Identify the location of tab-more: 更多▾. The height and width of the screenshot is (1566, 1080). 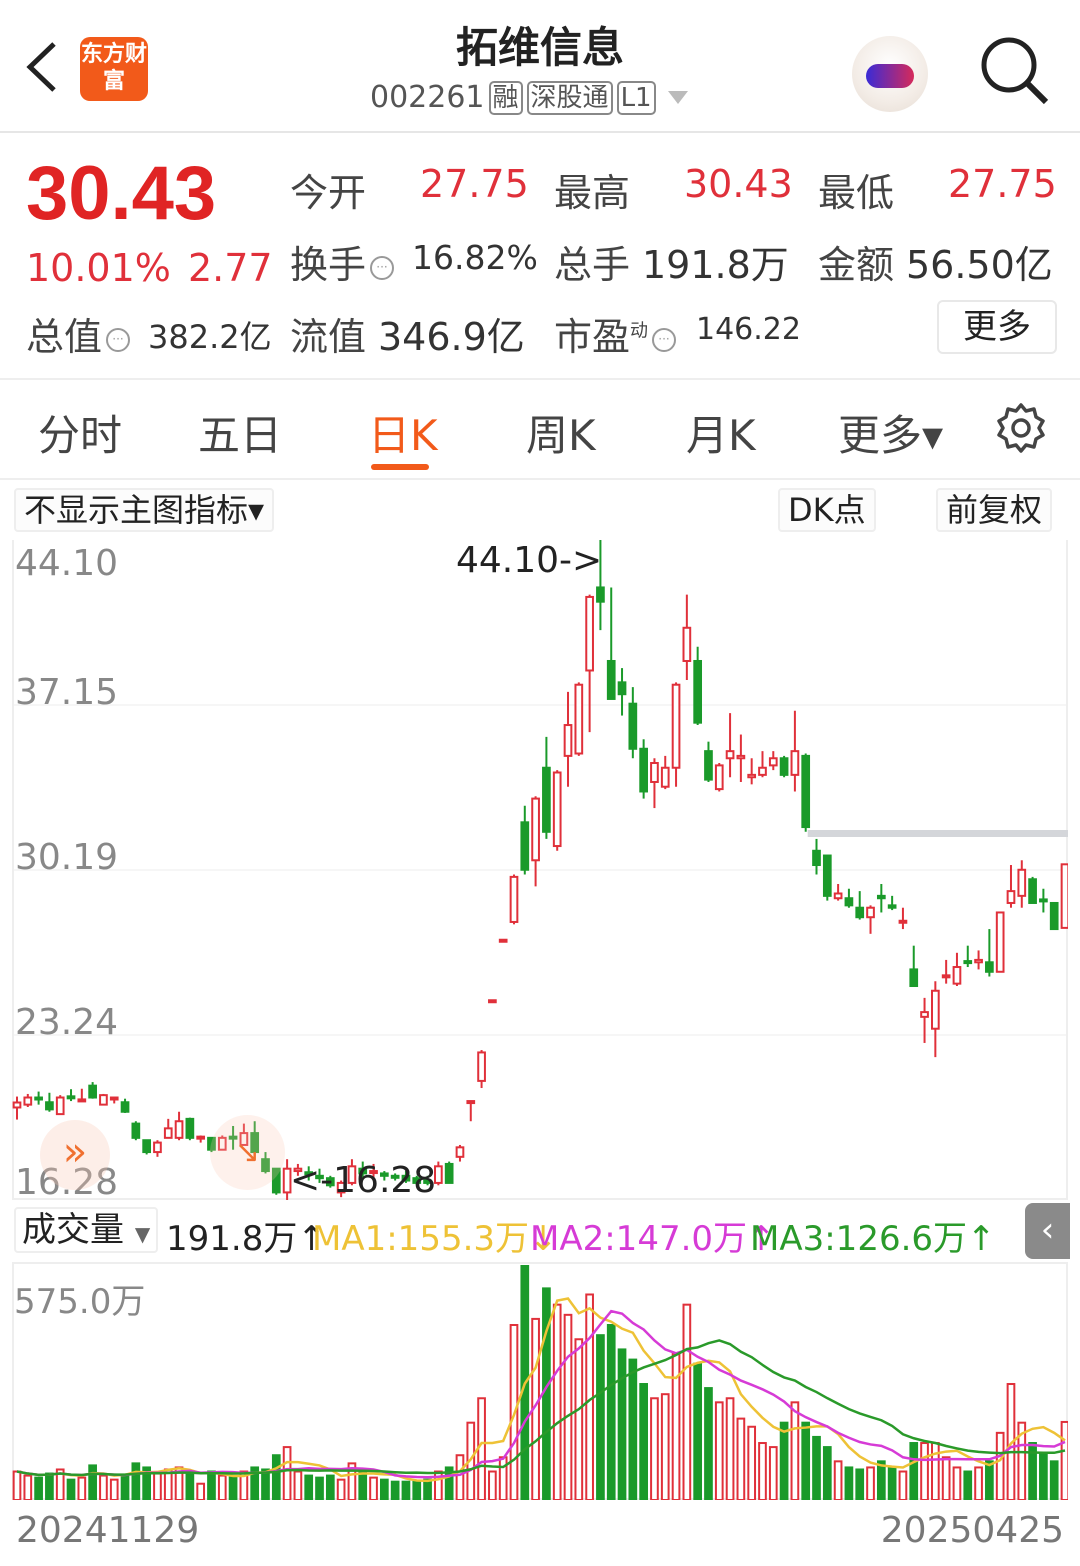
(891, 435).